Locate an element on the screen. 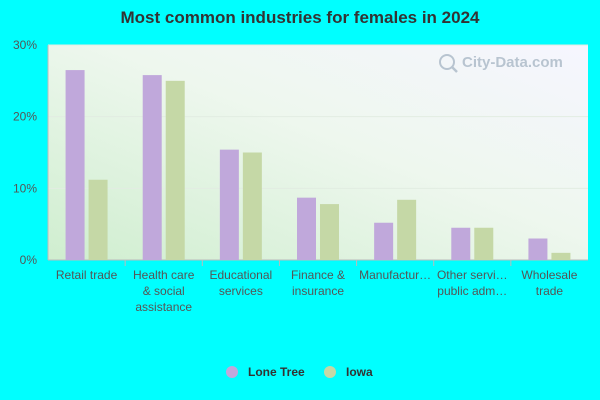 Image resolution: width=600 pixels, height=400 pixels. legend-label: Iowa is located at coordinates (359, 372).